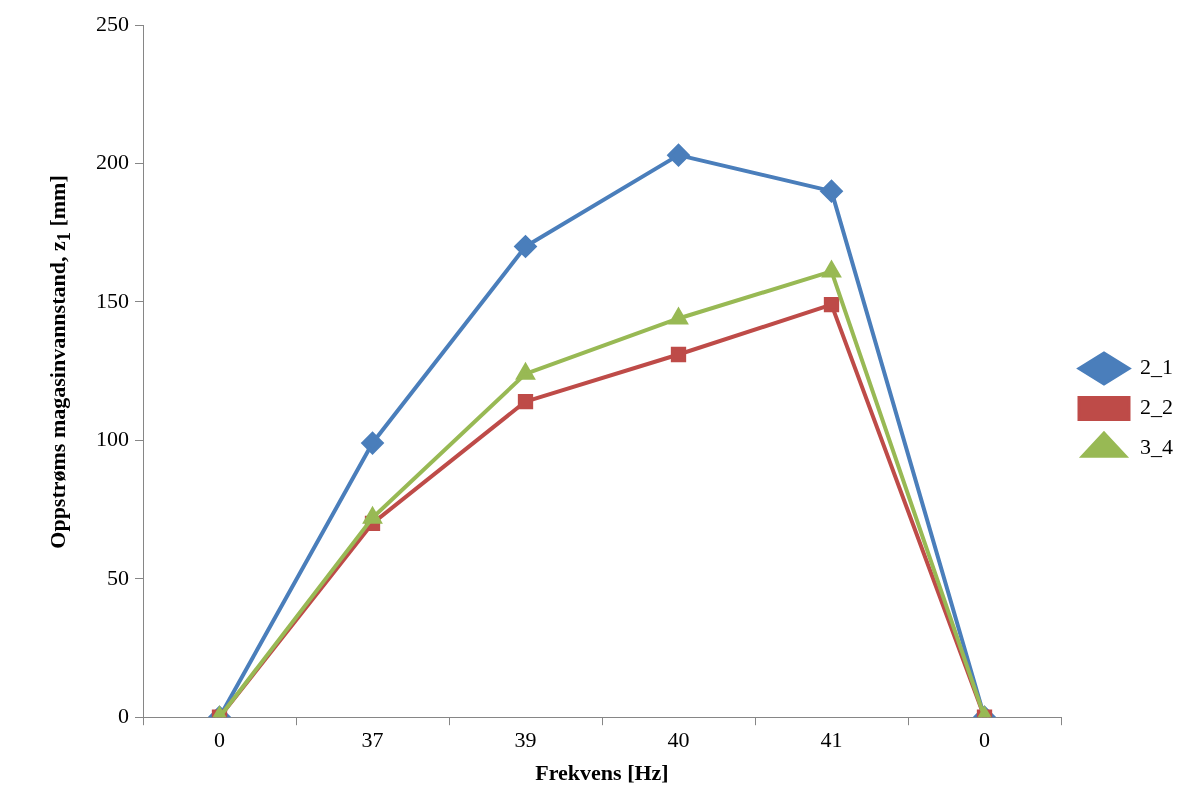  I want to click on x-tick-label: 40, so click(678, 740).